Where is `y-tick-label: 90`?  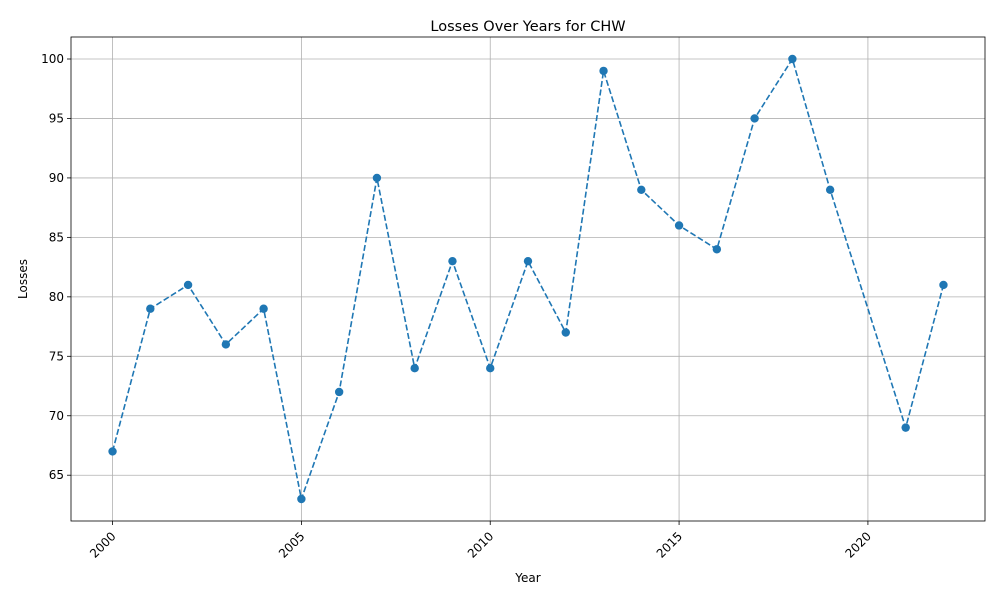
y-tick-label: 90 is located at coordinates (56, 178).